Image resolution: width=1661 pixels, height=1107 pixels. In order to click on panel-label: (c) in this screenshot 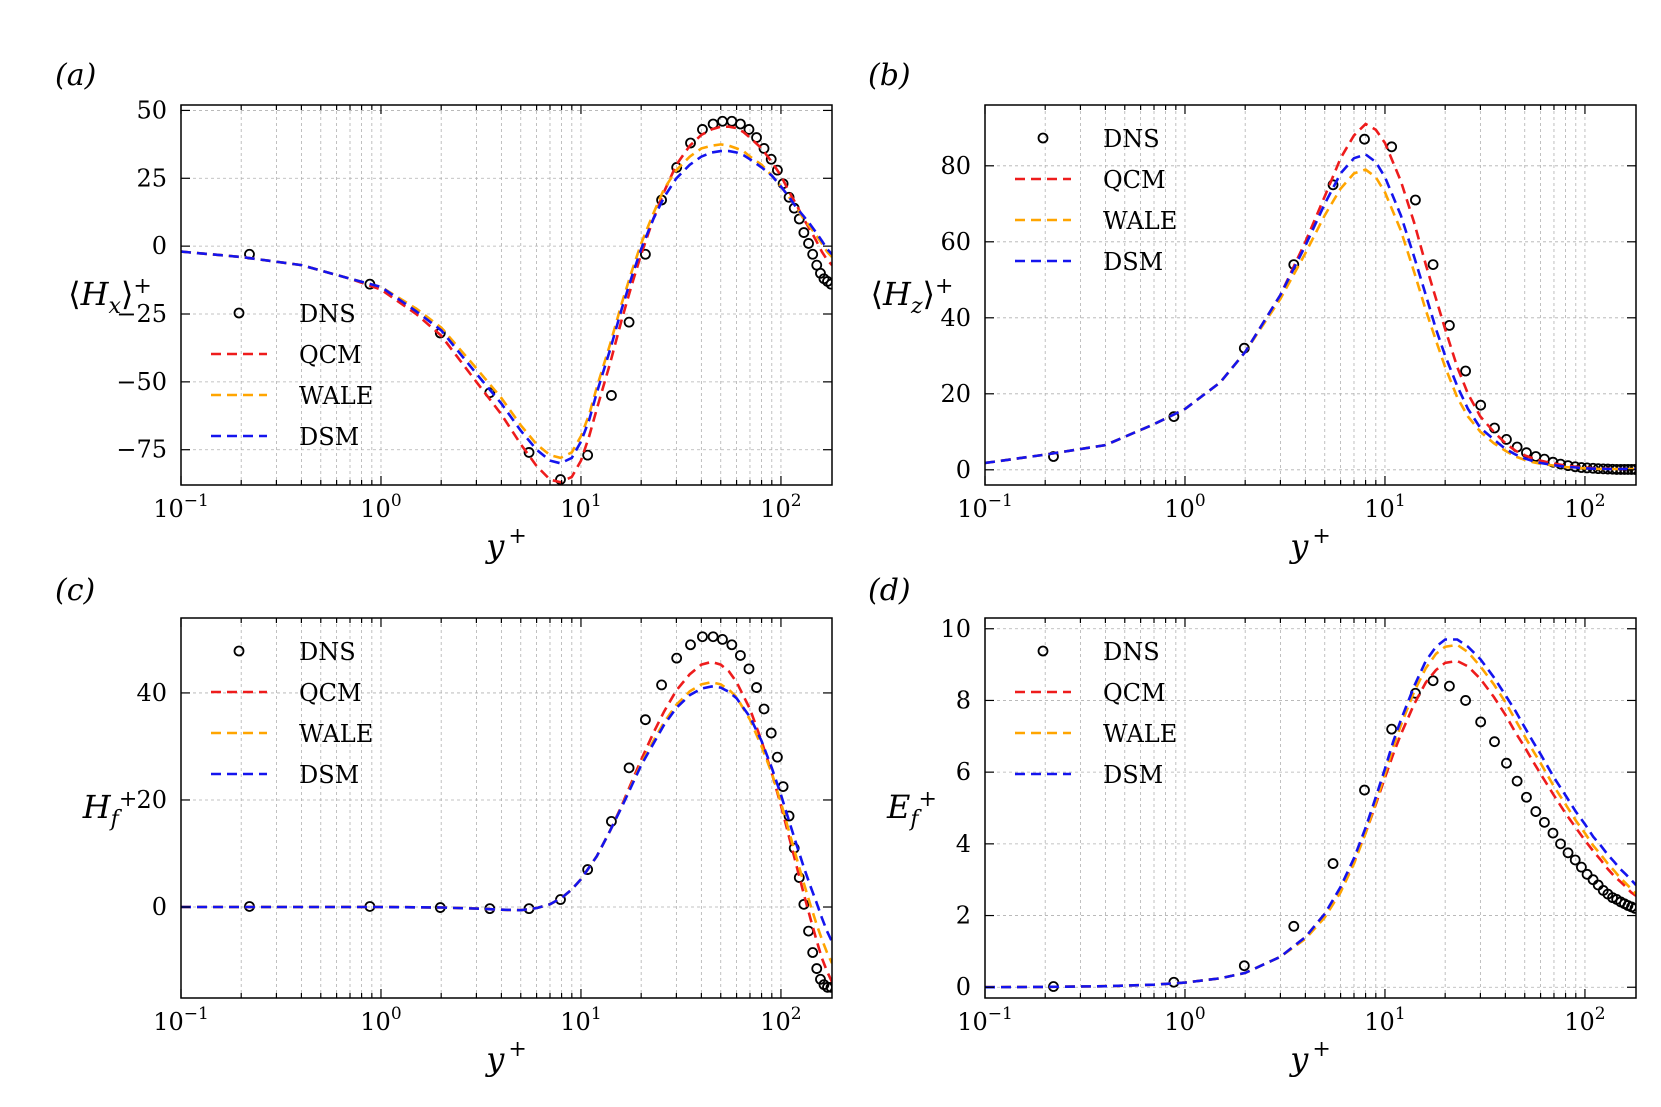, I will do `click(75, 590)`.